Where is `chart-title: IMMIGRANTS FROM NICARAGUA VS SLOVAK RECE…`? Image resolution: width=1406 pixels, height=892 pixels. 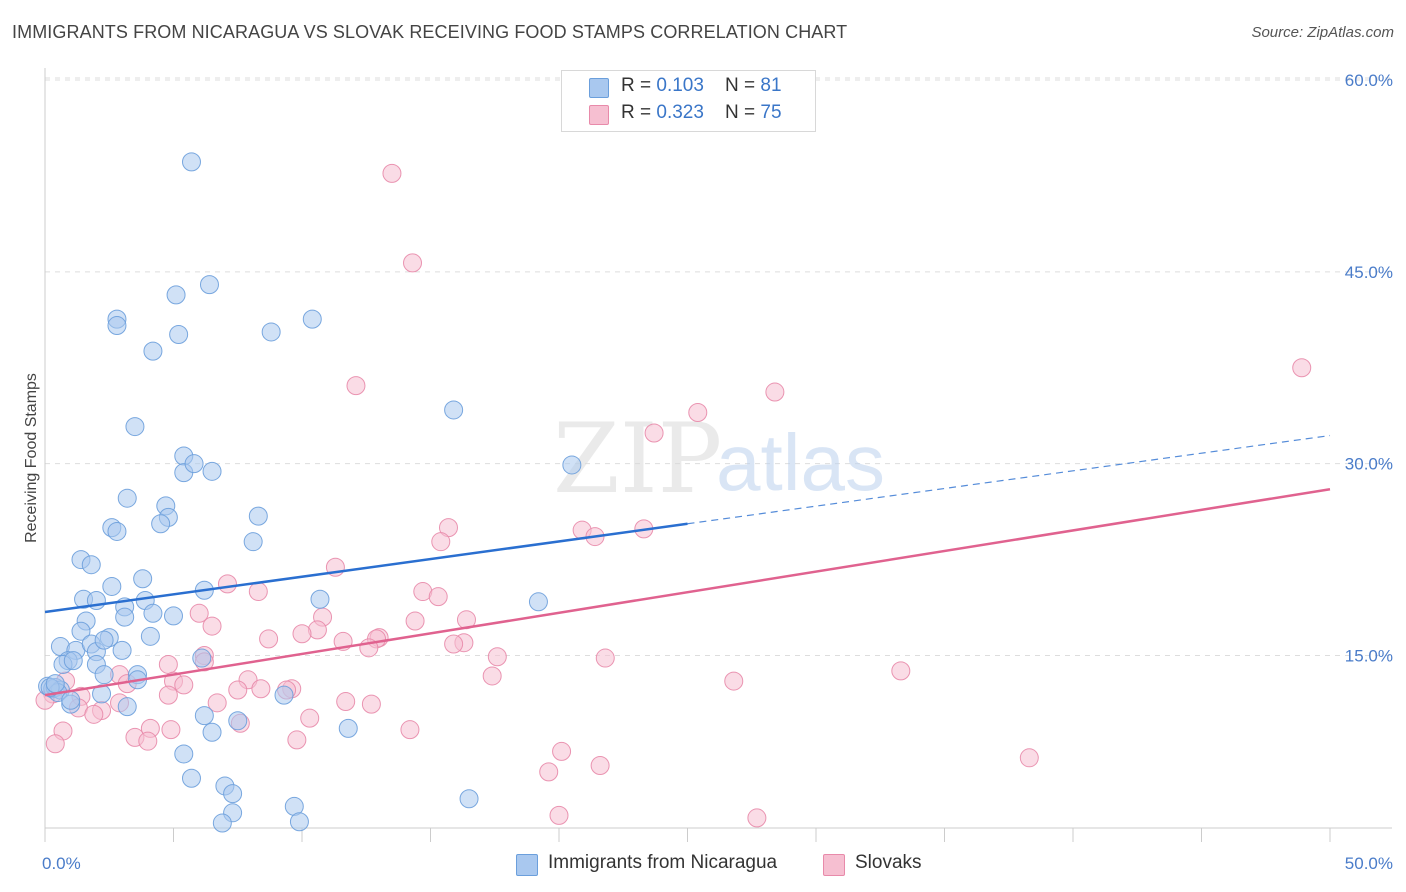 chart-title: IMMIGRANTS FROM NICARAGUA VS SLOVAK RECE… is located at coordinates (430, 32).